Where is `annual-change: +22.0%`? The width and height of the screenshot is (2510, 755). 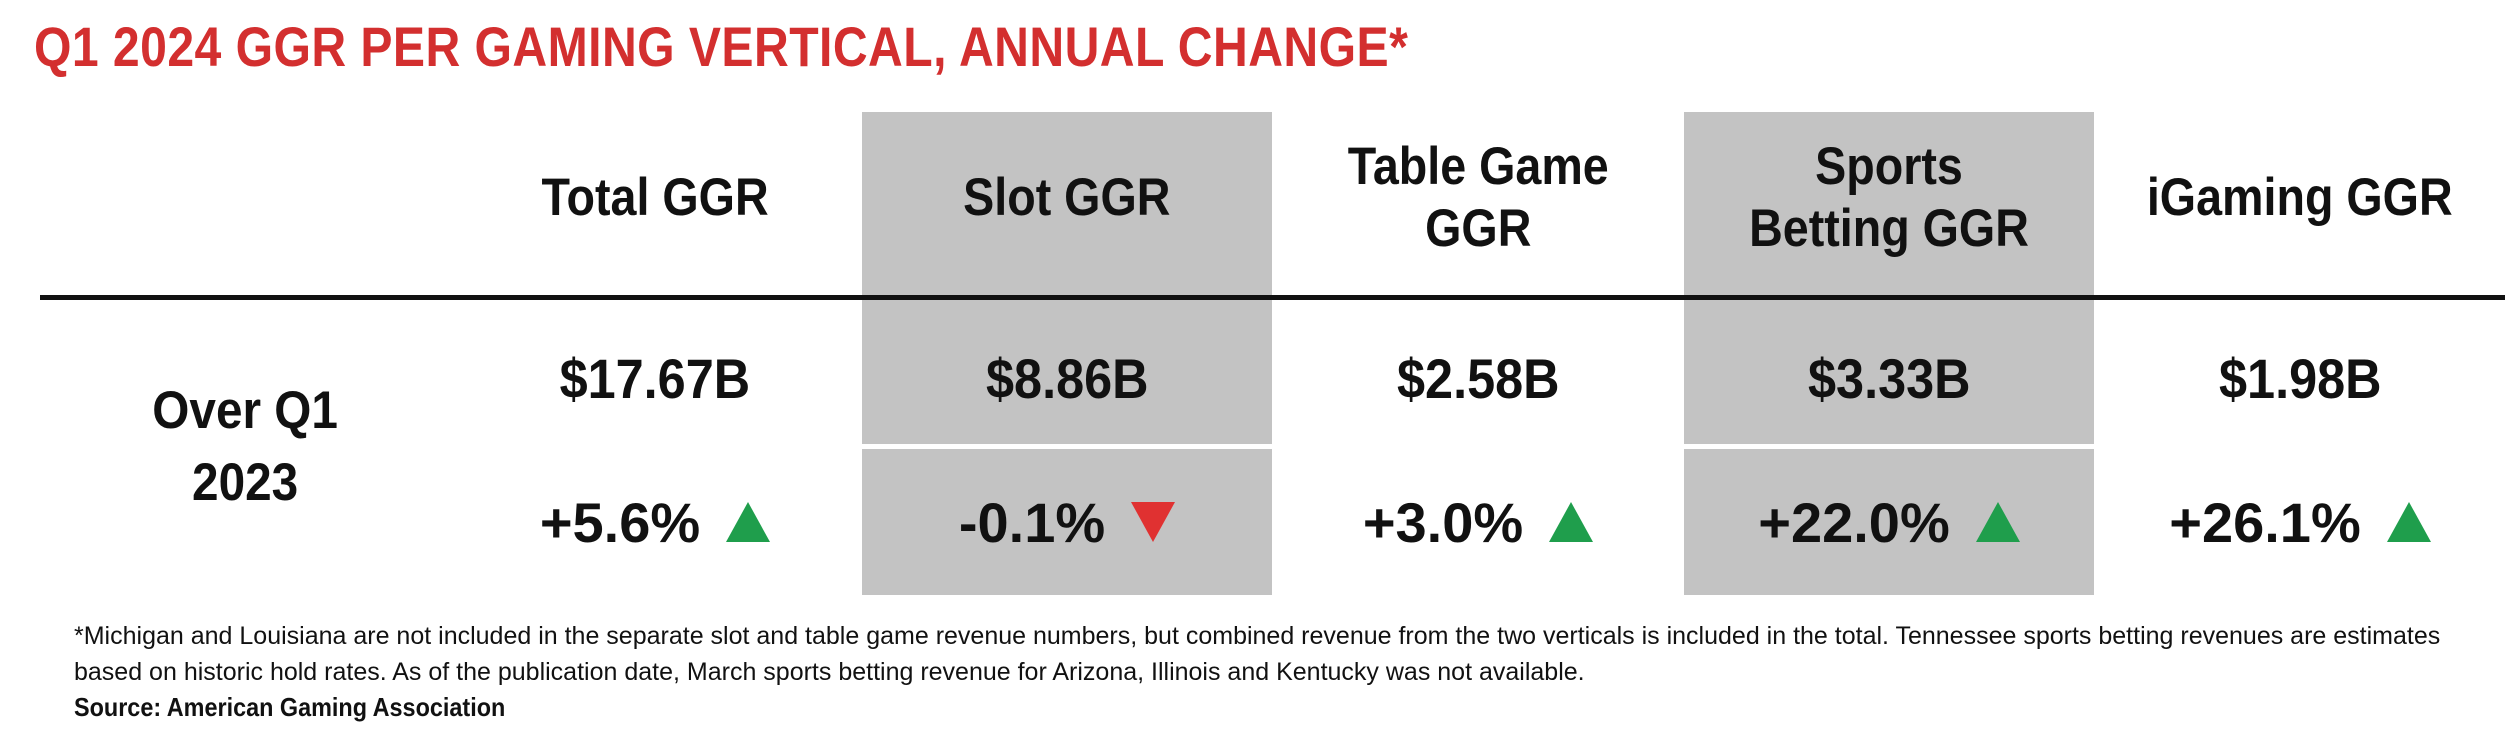
annual-change: +22.0% is located at coordinates (1889, 522).